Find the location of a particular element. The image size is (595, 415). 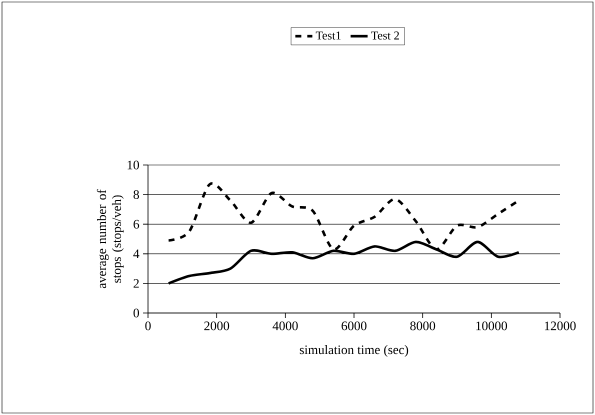

x-tick-label: 8000 is located at coordinates (423, 326).